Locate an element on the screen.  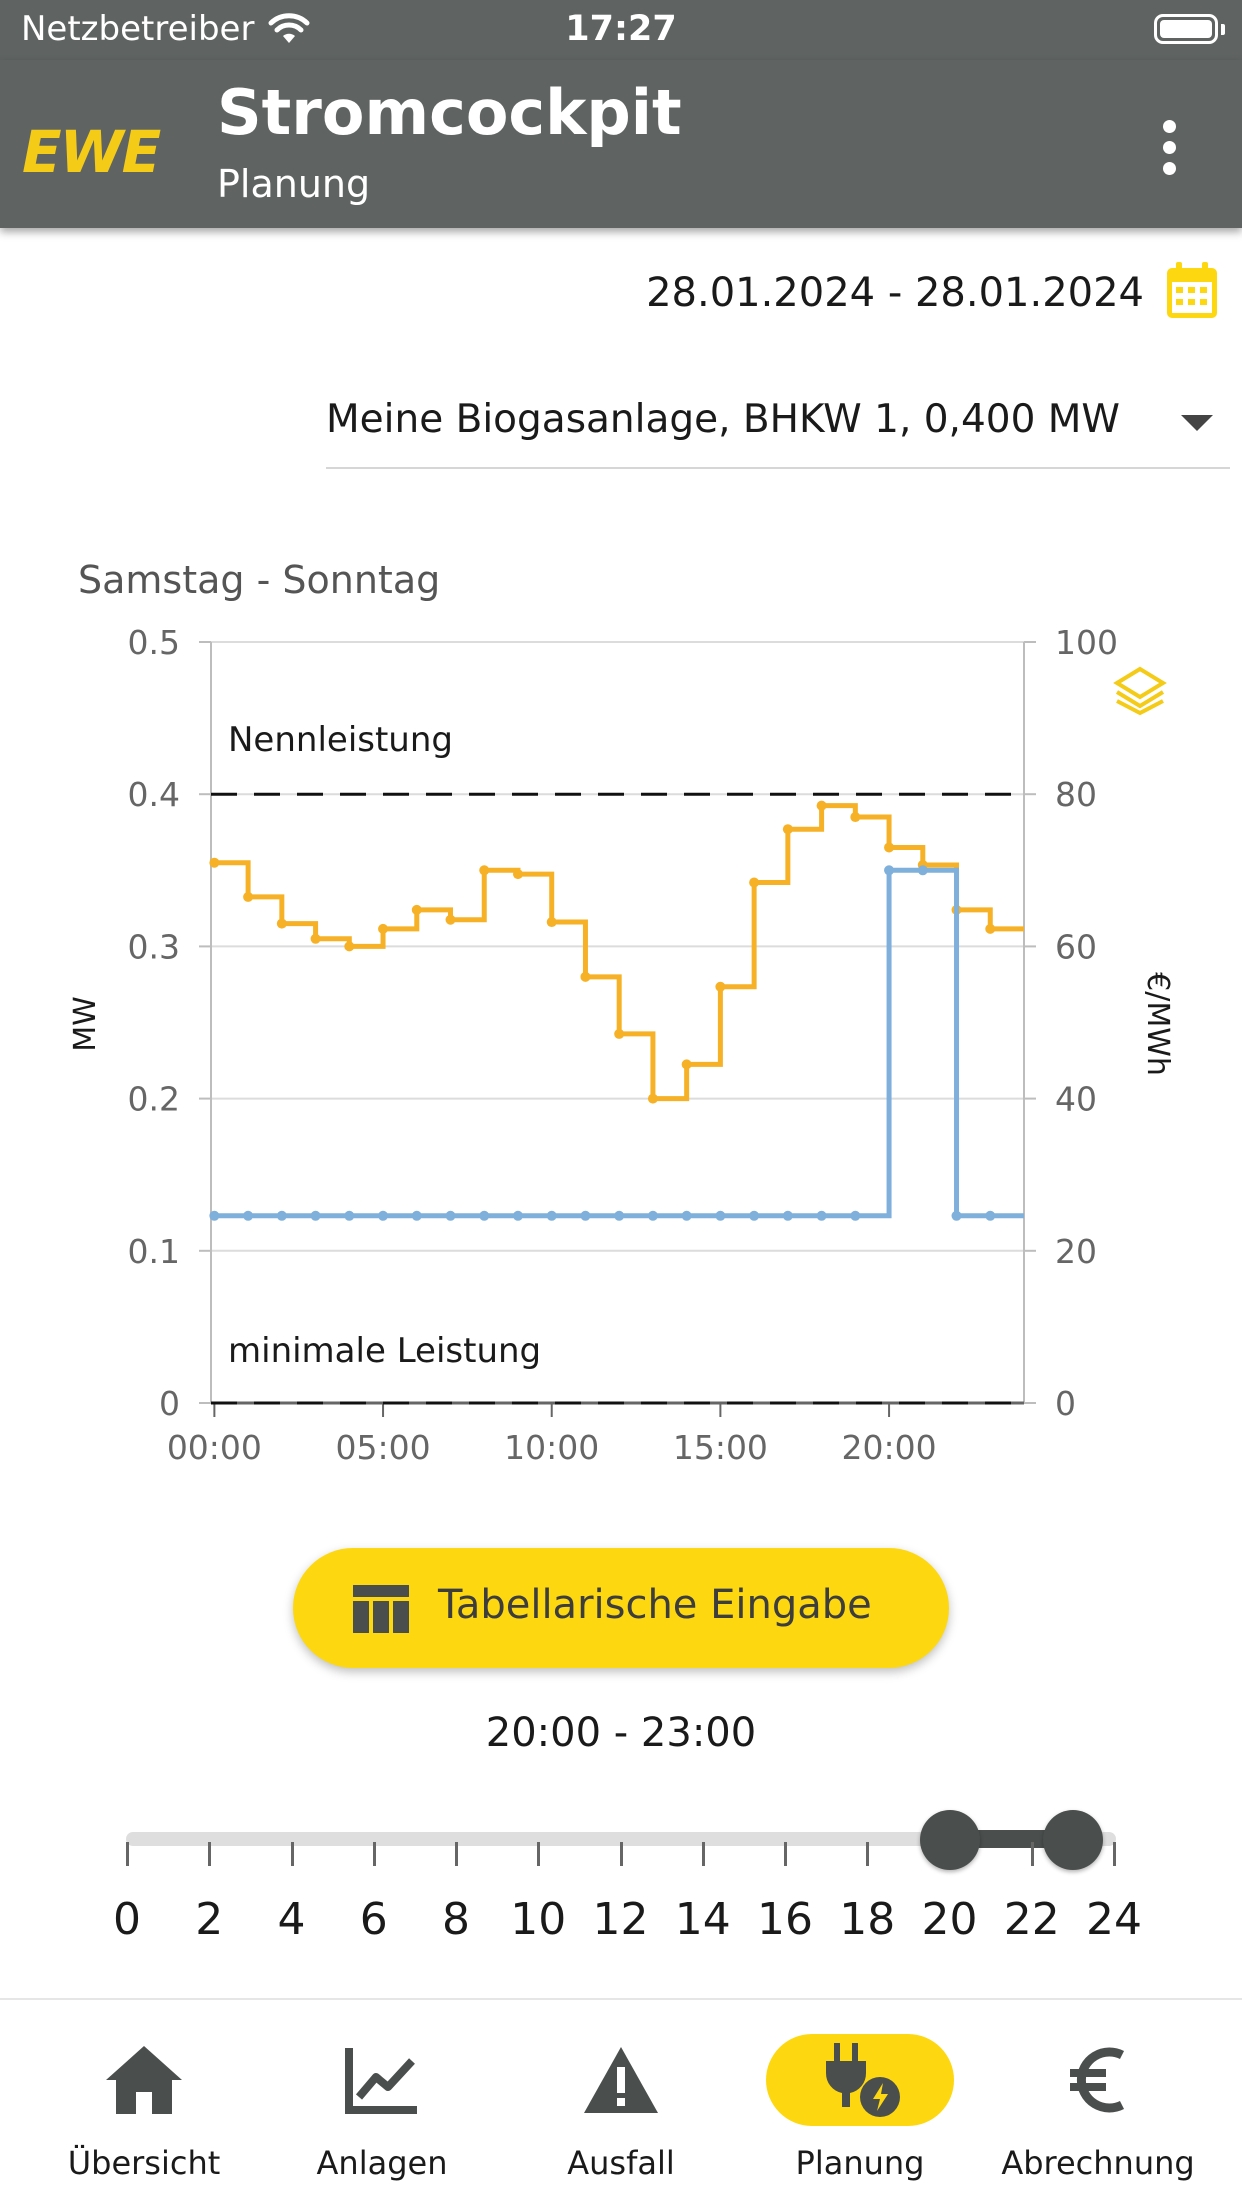
menu-dot is located at coordinates (1169, 147).